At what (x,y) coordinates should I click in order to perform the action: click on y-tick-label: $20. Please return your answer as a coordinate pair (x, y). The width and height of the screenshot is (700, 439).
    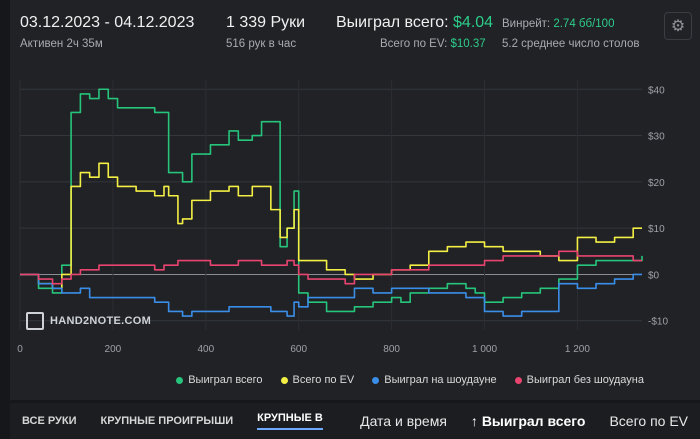
    Looking at the image, I should click on (656, 183).